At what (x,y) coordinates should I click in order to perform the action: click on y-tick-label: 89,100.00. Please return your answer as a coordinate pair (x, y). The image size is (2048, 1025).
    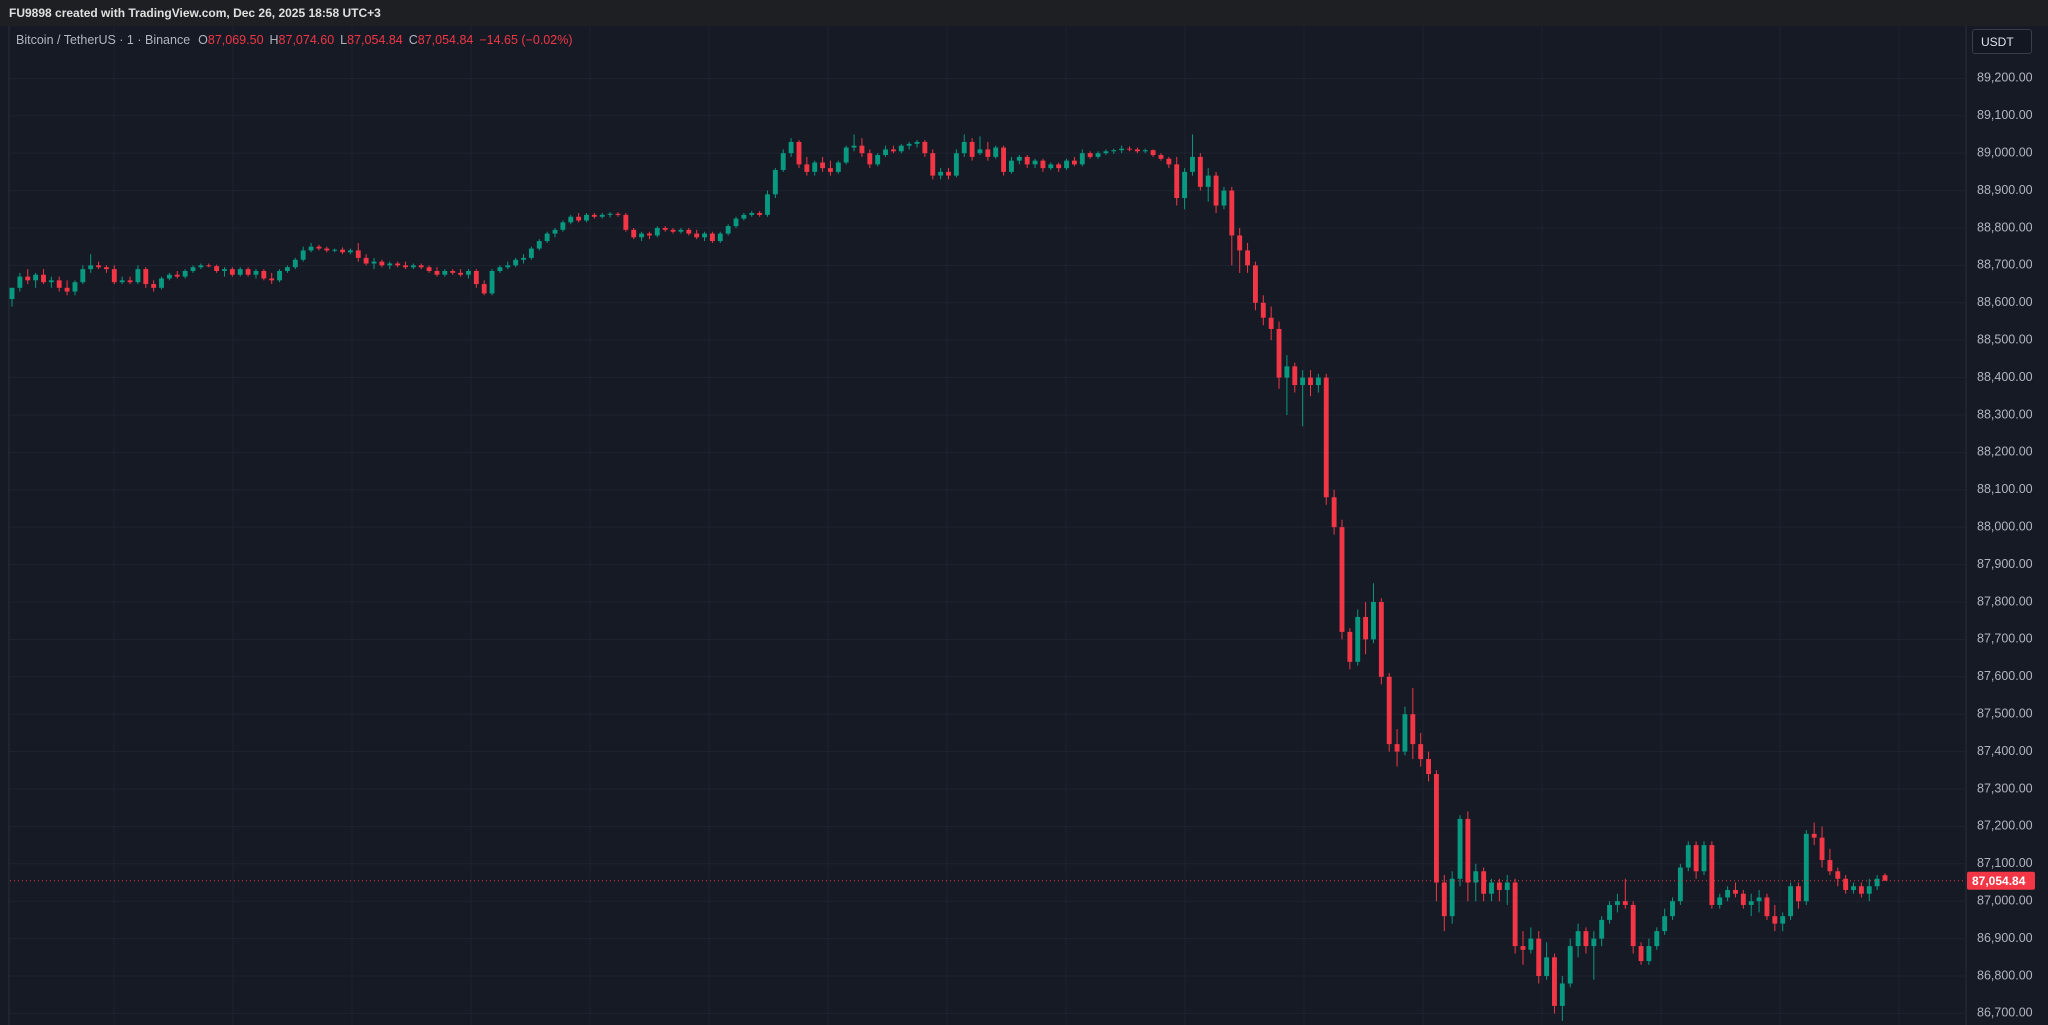
    Looking at the image, I should click on (2005, 115).